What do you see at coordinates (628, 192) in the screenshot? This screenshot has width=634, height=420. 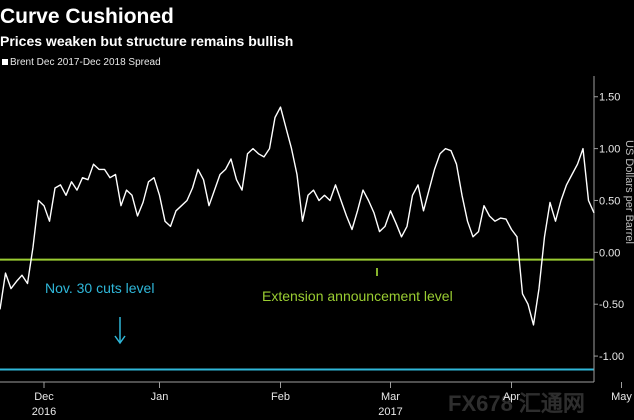 I see `y-axis-title: US Dollars per Barrel` at bounding box center [628, 192].